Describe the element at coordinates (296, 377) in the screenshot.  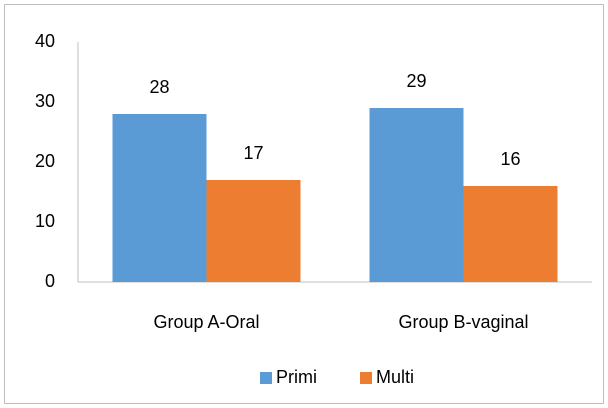
I see `legend-label: Primi` at that location.